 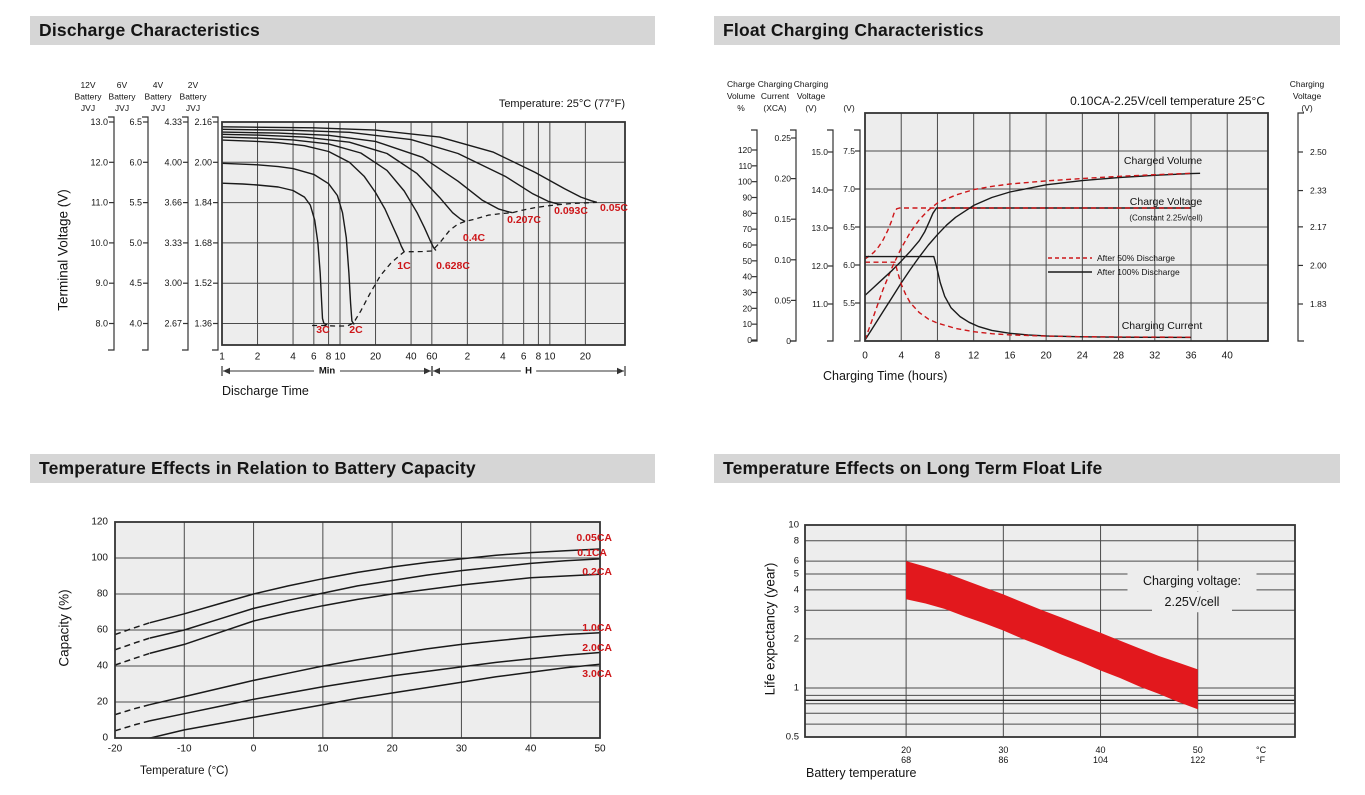 What do you see at coordinates (99, 122) in the screenshot?
I see `axis-tick-label: 13.0` at bounding box center [99, 122].